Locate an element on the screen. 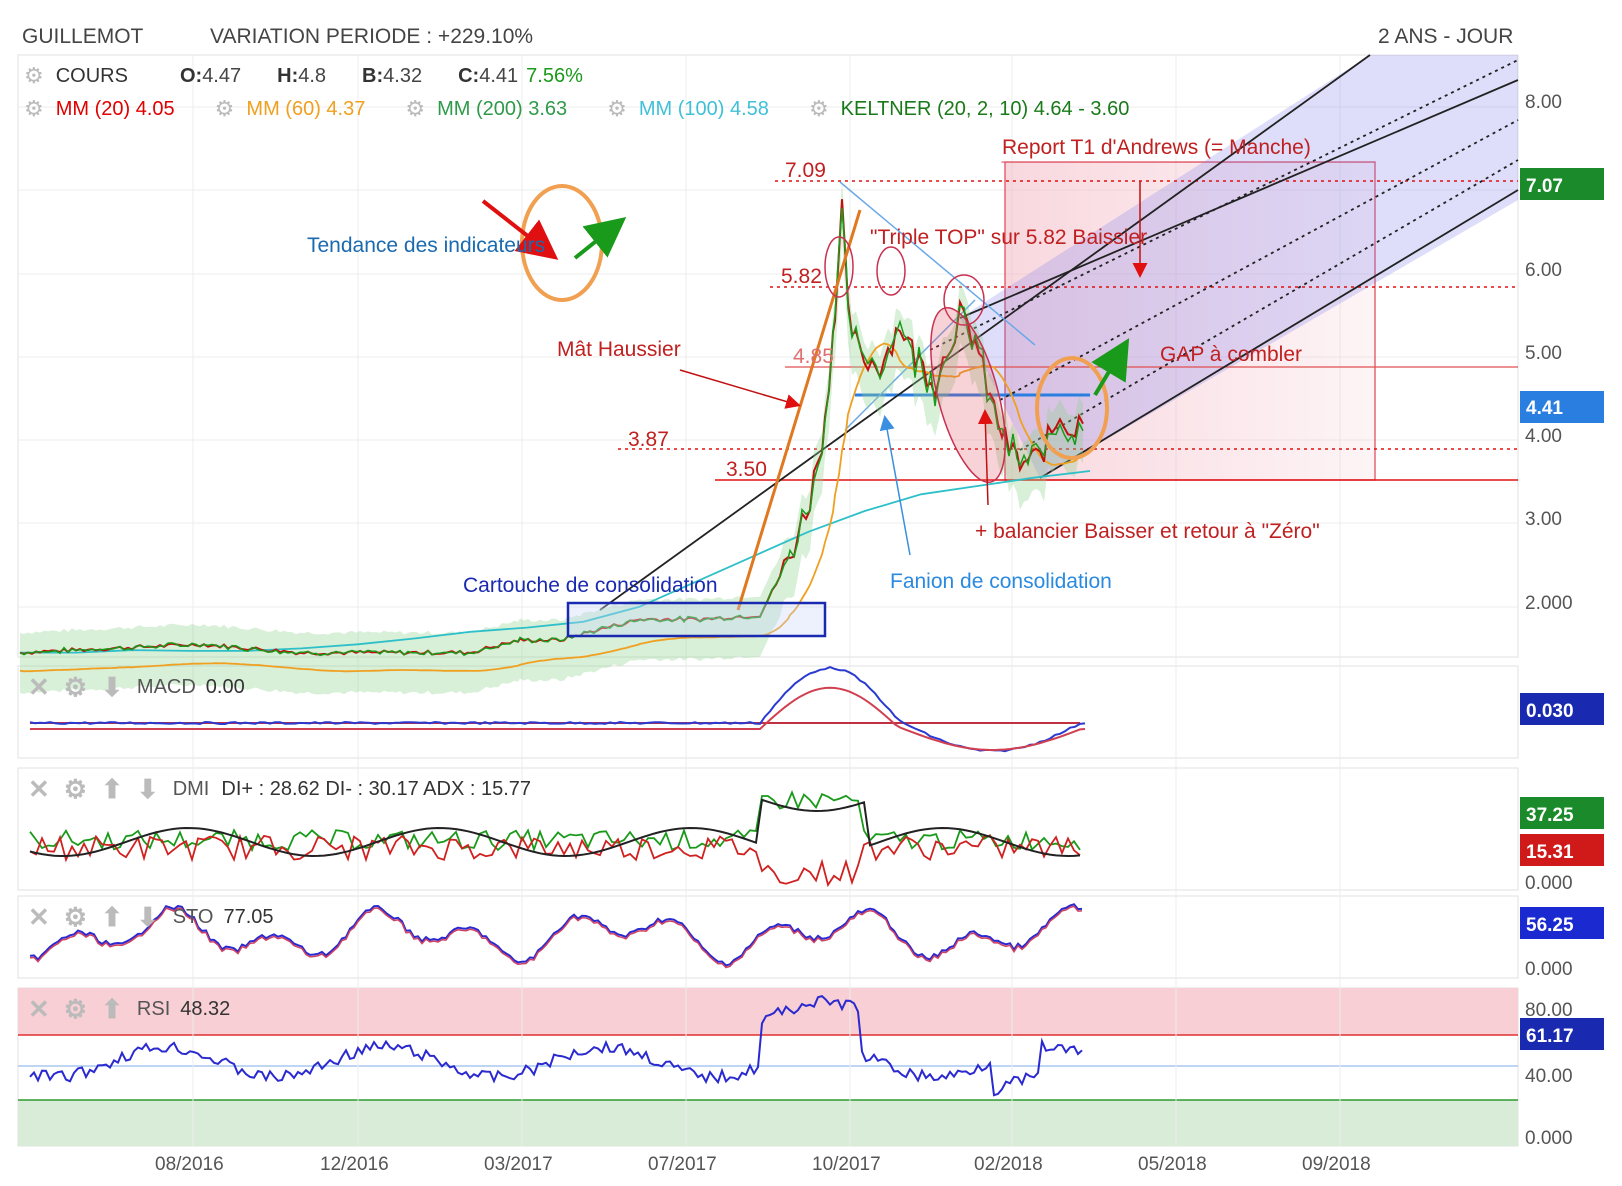 The image size is (1622, 1186). x-tick: 09/2018 is located at coordinates (1336, 1164).